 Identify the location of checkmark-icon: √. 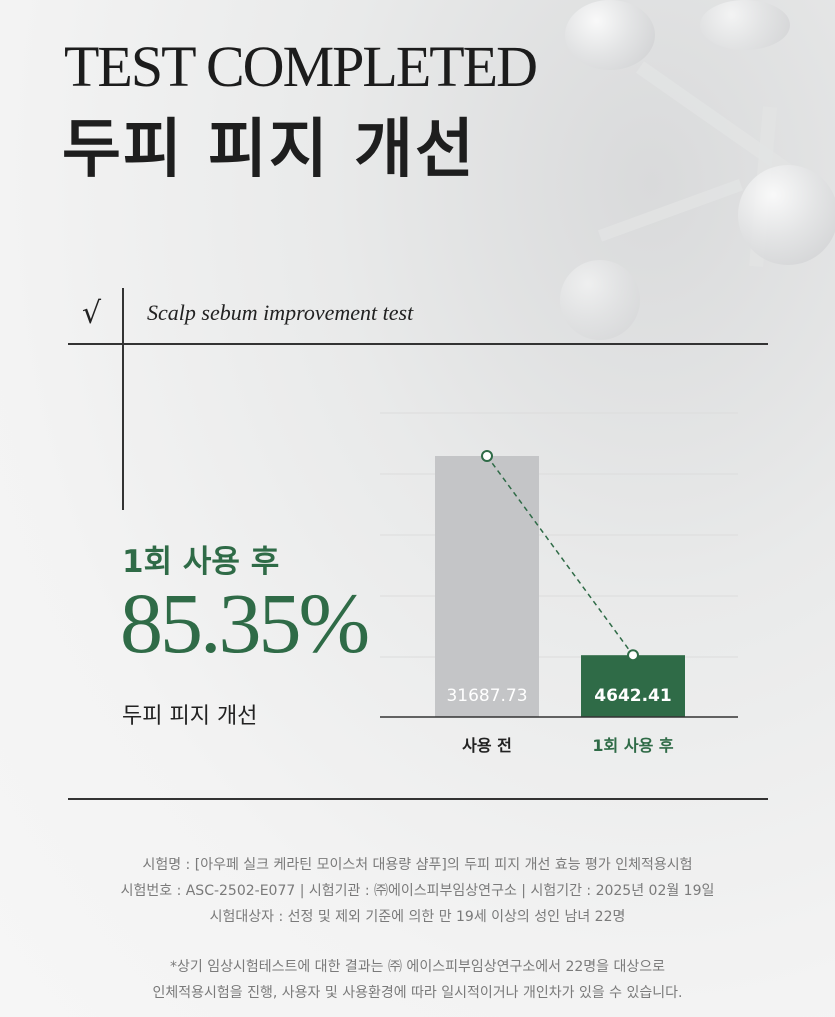
(92, 313).